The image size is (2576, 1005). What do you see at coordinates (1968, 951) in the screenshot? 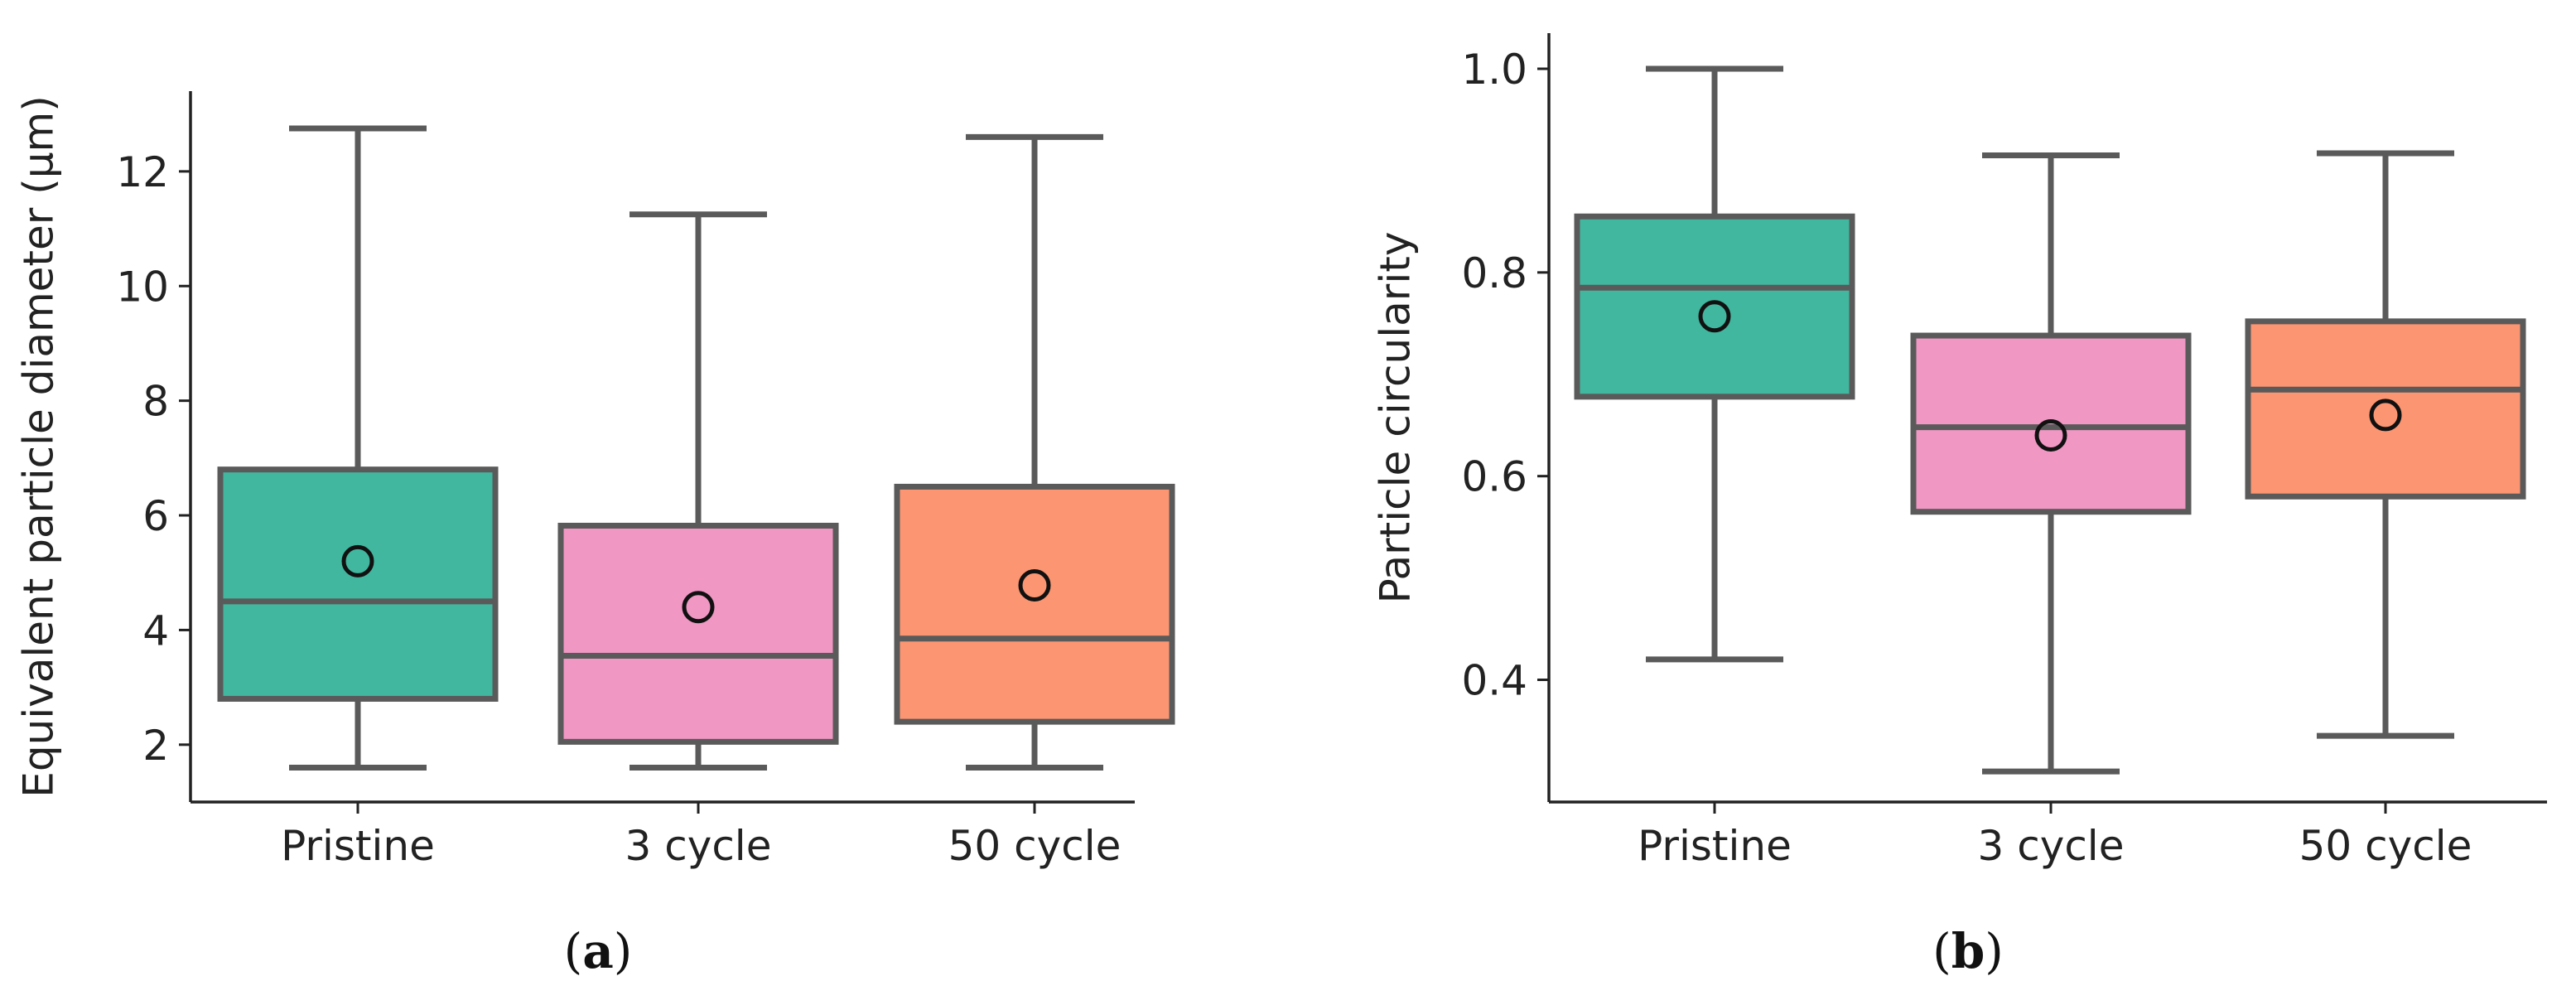
I see `panel-b-label: (b)` at bounding box center [1968, 951].